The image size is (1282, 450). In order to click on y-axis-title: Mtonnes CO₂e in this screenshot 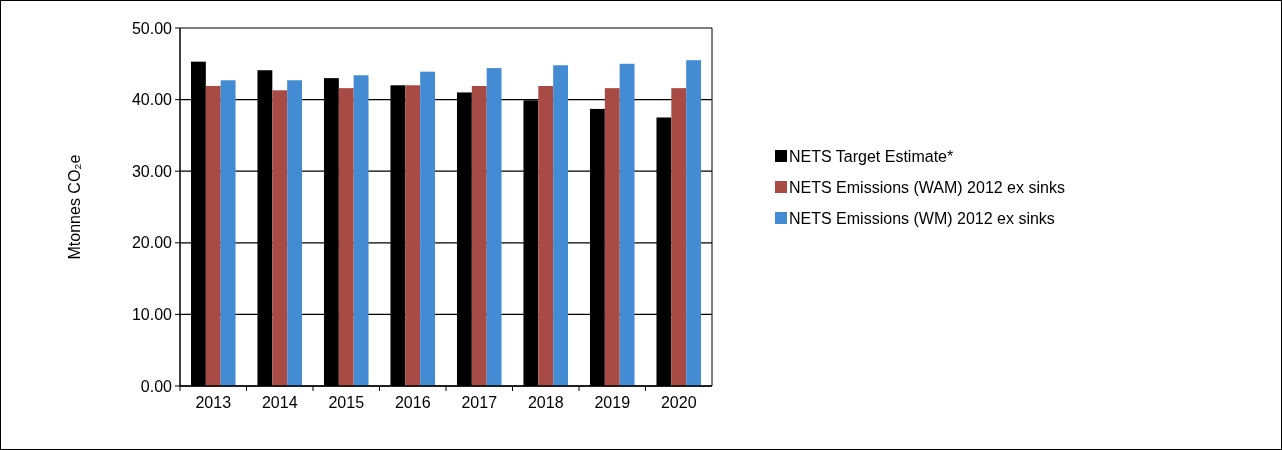, I will do `click(74, 207)`.